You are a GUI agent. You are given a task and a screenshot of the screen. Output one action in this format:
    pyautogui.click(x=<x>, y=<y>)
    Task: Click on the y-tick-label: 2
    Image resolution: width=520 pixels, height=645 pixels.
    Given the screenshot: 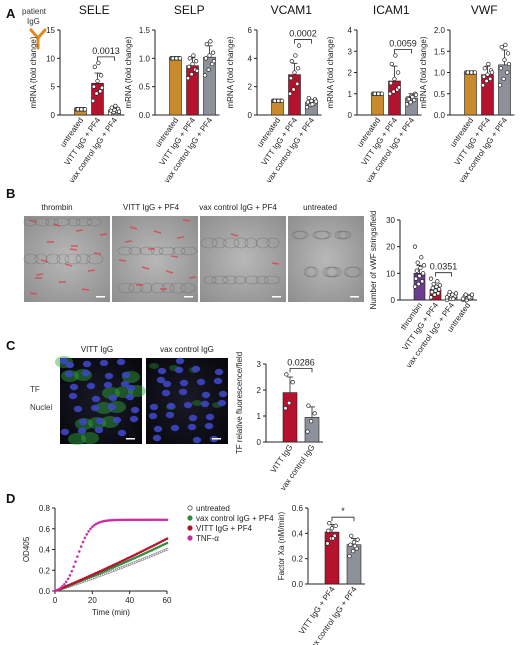 What is the action you would take?
    pyautogui.click(x=350, y=73)
    